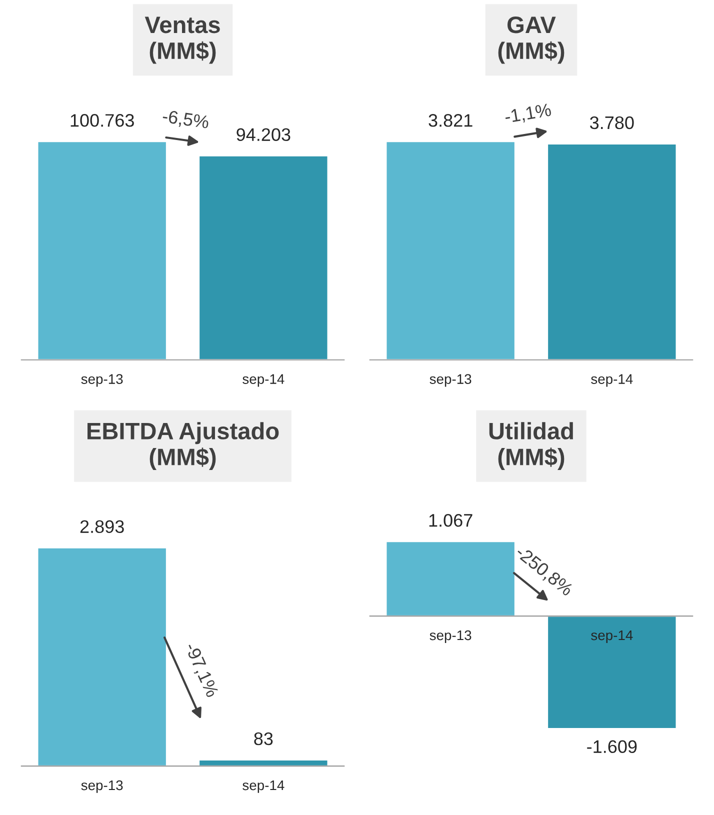 This screenshot has width=714, height=815. What do you see at coordinates (201, 670) in the screenshot?
I see `annotation: -97,1%` at bounding box center [201, 670].